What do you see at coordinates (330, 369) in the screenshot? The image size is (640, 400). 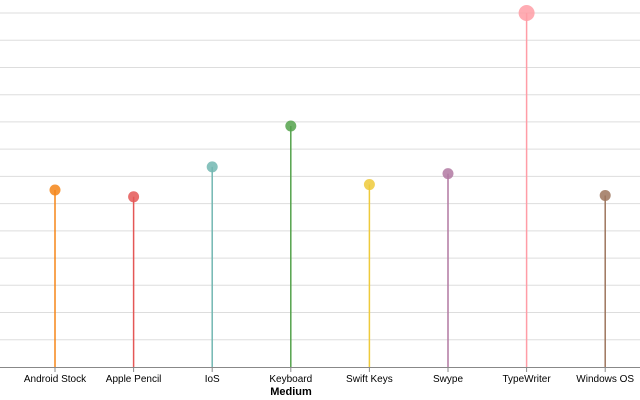 I see `x-axis-ticks` at bounding box center [330, 369].